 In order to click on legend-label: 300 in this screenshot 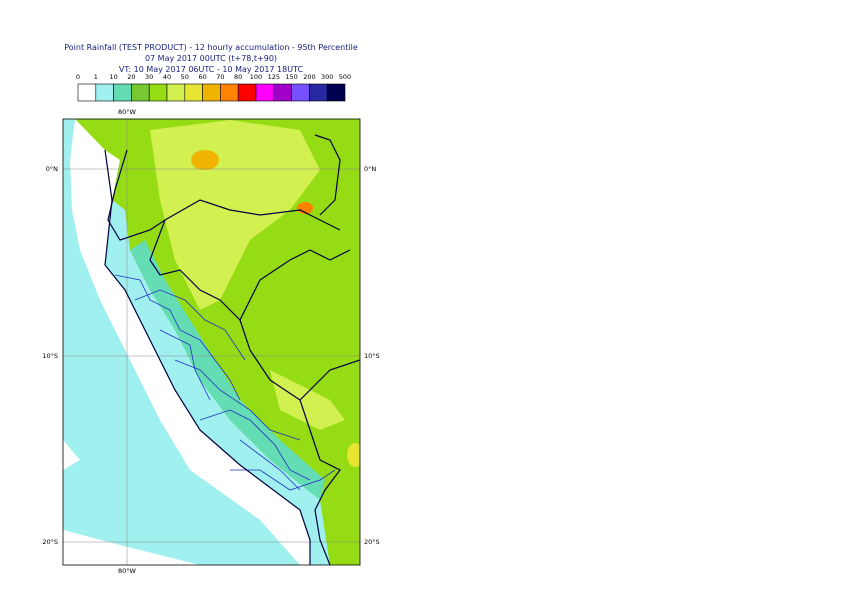, I will do `click(327, 77)`.